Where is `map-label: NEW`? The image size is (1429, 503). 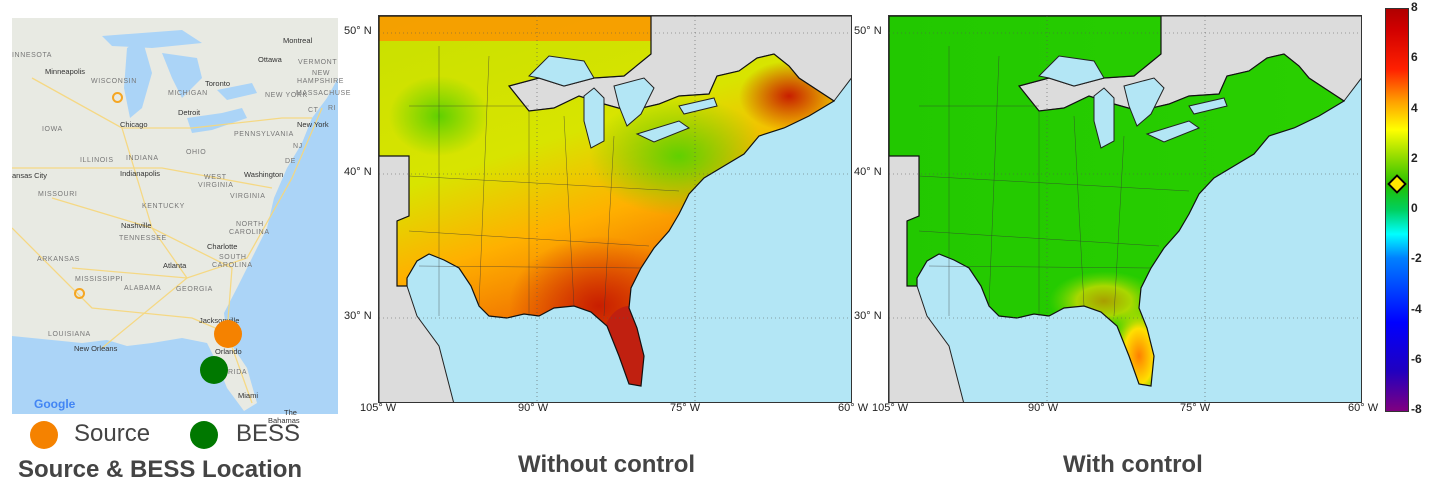
map-label: NEW is located at coordinates (321, 73).